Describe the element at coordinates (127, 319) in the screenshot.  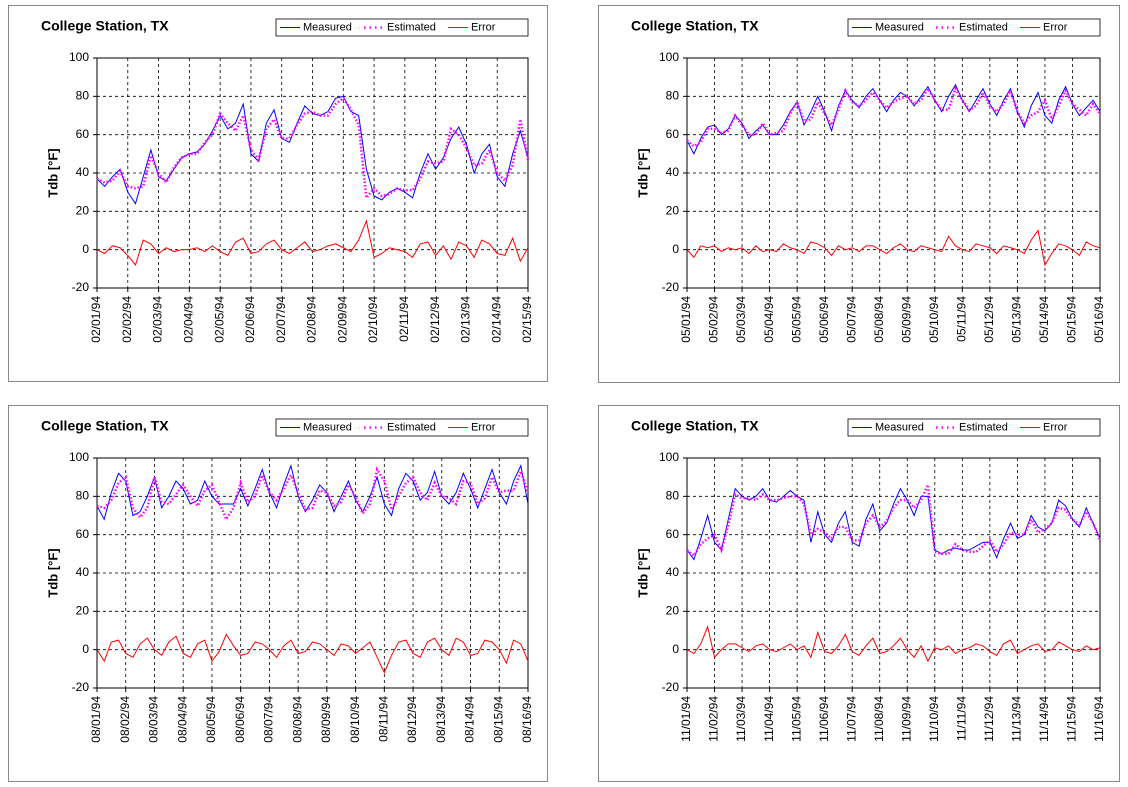
I see `x-tick-label: 02/02/94` at that location.